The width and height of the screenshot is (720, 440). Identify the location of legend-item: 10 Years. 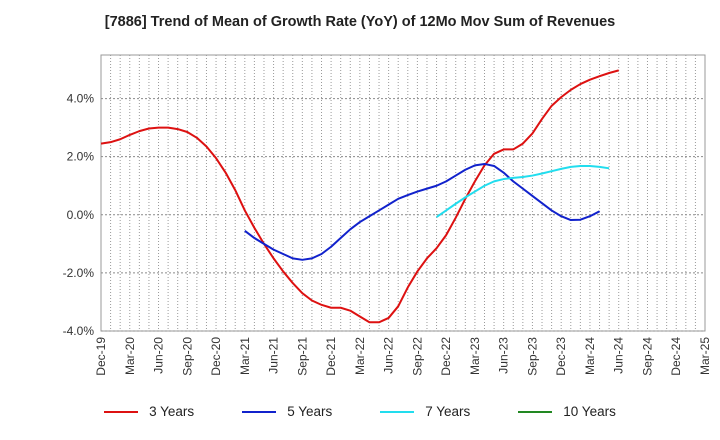
(567, 411).